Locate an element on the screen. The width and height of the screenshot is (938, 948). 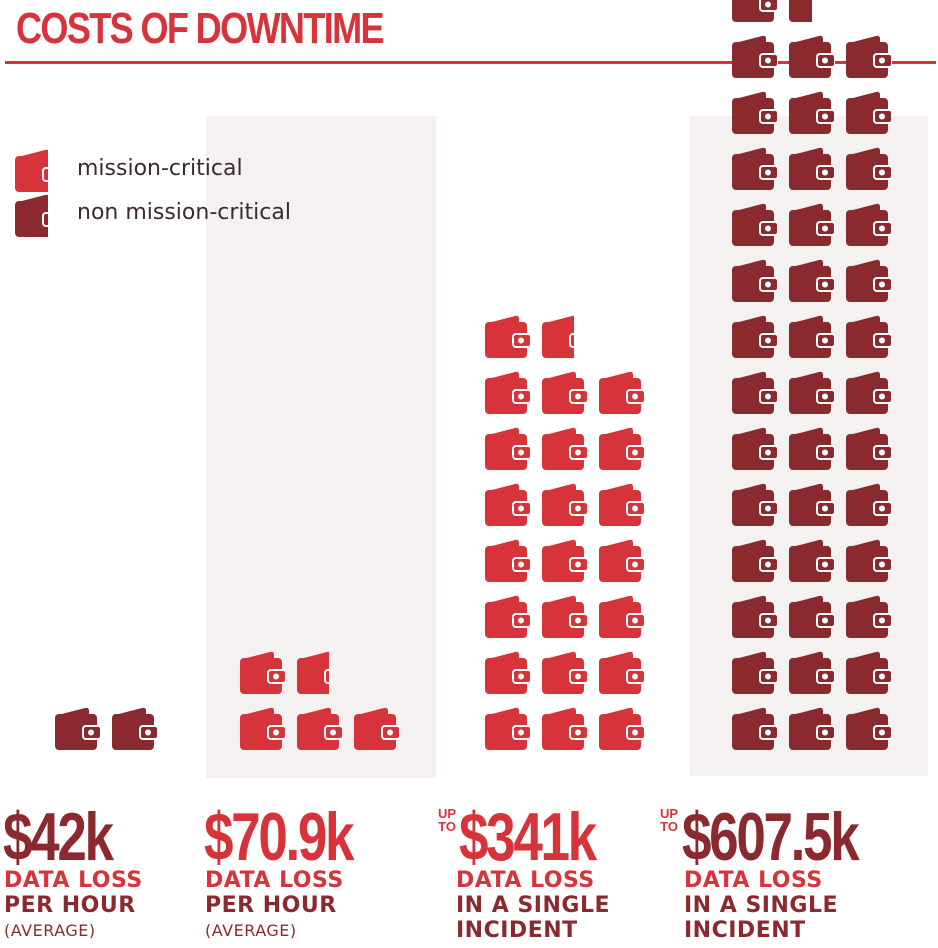
caption-2-line1: DATA LOSS is located at coordinates (274, 880).